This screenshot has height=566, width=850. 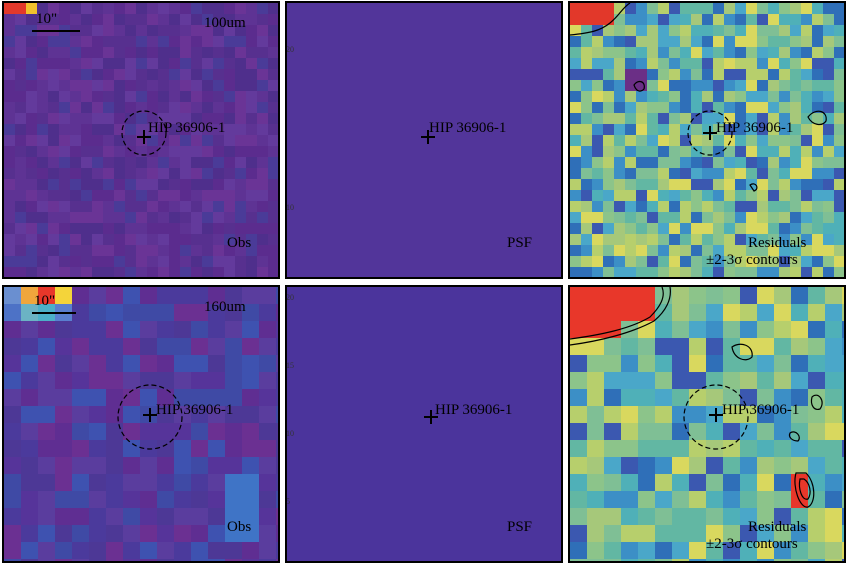 What do you see at coordinates (225, 23) in the screenshot?
I see `band-label: 100um` at bounding box center [225, 23].